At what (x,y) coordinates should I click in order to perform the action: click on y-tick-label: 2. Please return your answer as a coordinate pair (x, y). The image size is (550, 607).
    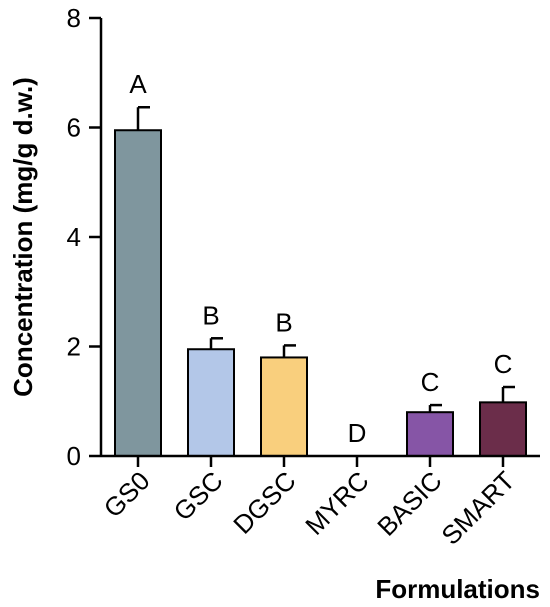
    Looking at the image, I should click on (74, 347).